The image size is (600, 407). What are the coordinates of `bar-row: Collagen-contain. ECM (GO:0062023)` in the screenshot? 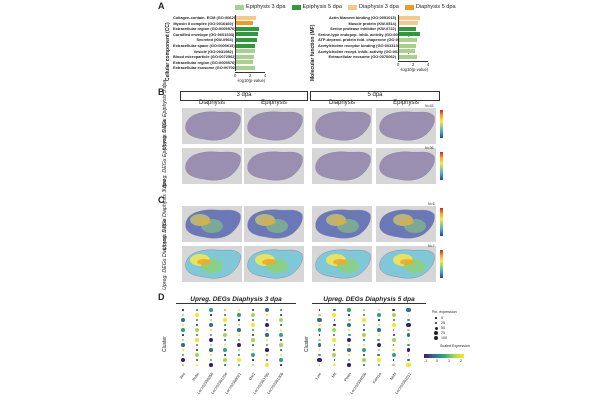 It's located at (214, 17).